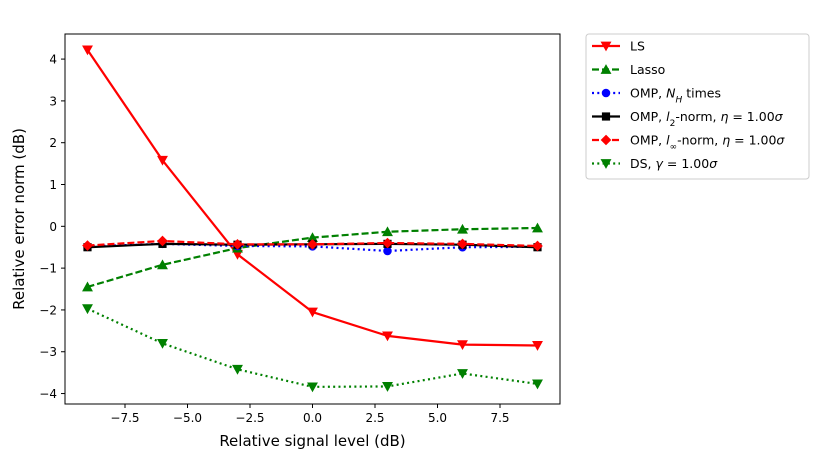 Image resolution: width=818 pixels, height=461 pixels. I want to click on series-line, so click(312, 347).